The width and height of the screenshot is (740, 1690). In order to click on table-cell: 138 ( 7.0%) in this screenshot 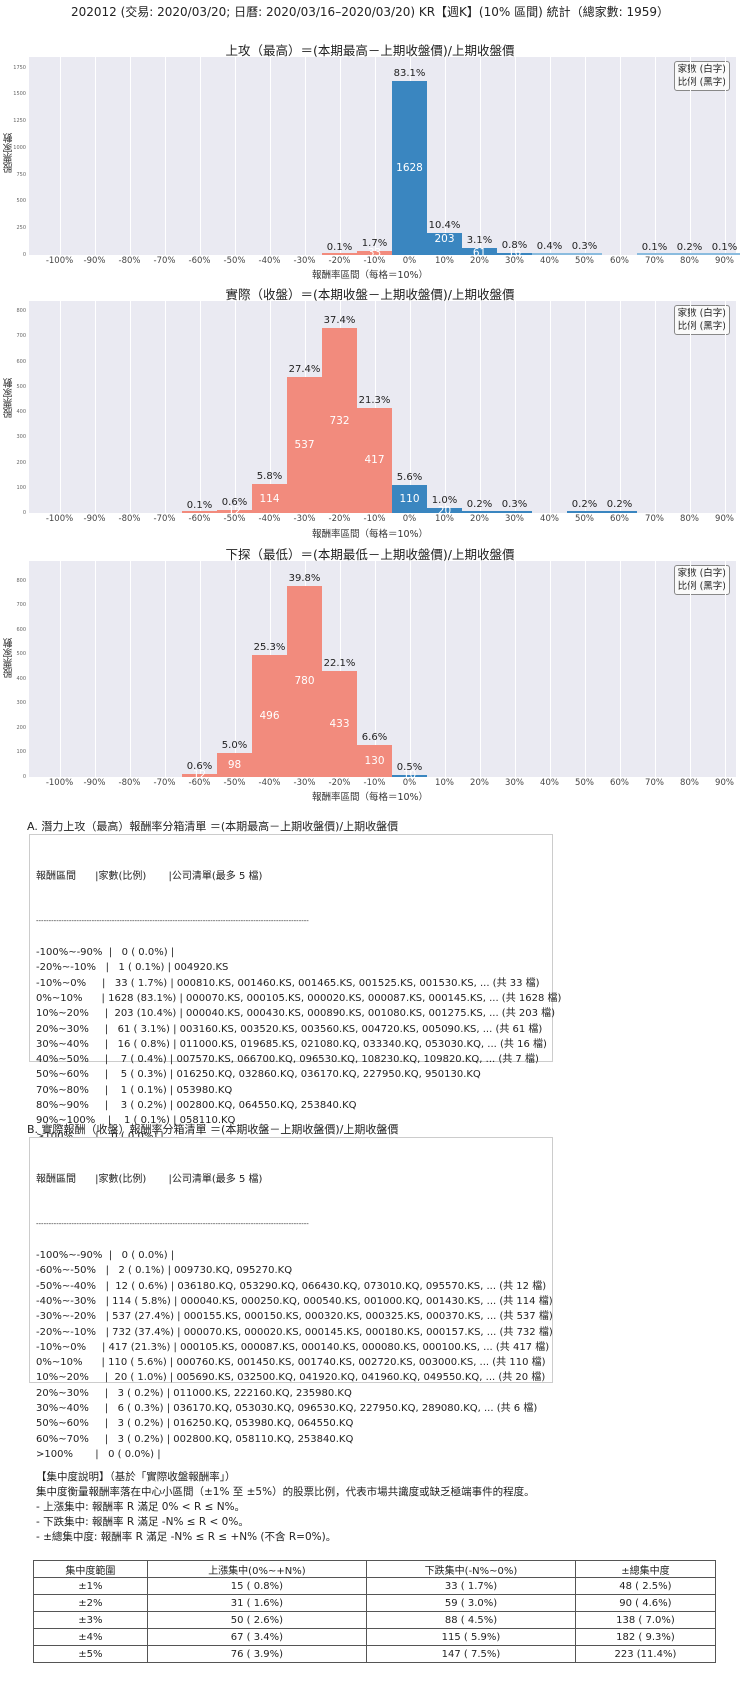, I will do `click(645, 1620)`.